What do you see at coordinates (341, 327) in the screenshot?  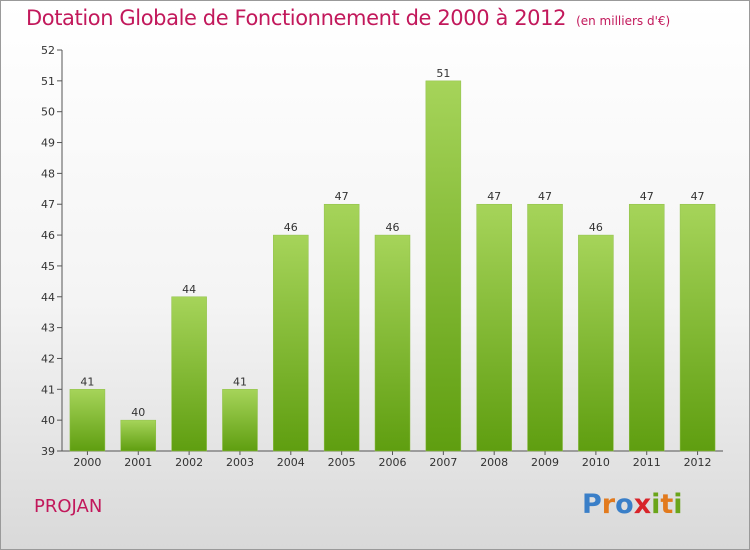 I see `bar-2005` at bounding box center [341, 327].